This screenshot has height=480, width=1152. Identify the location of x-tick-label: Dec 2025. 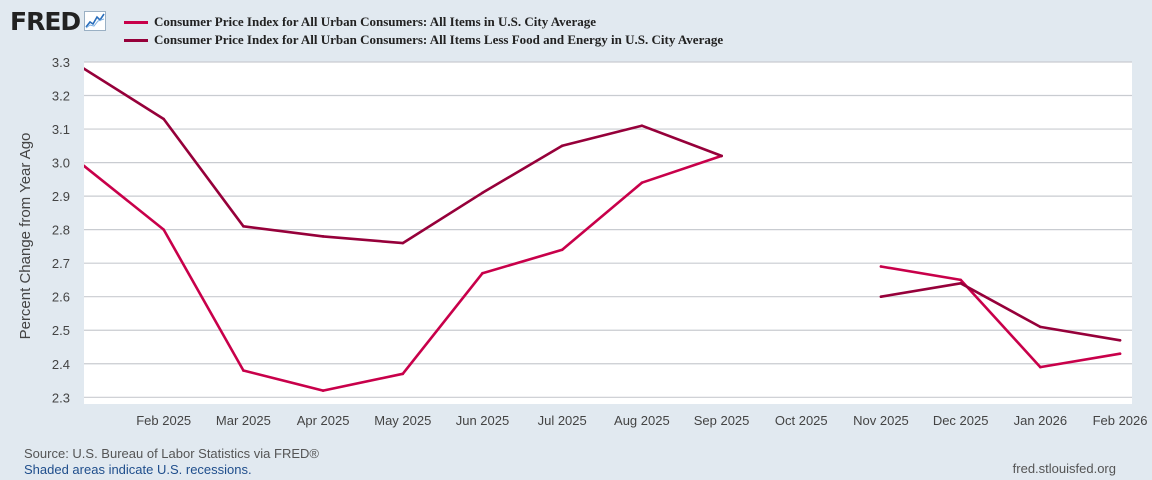
(961, 420).